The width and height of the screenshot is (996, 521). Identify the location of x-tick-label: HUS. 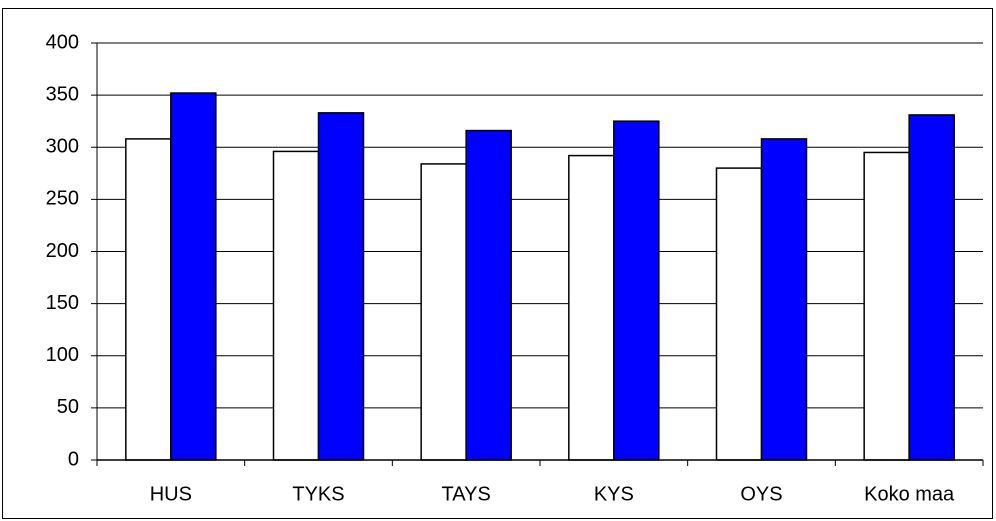
(171, 494).